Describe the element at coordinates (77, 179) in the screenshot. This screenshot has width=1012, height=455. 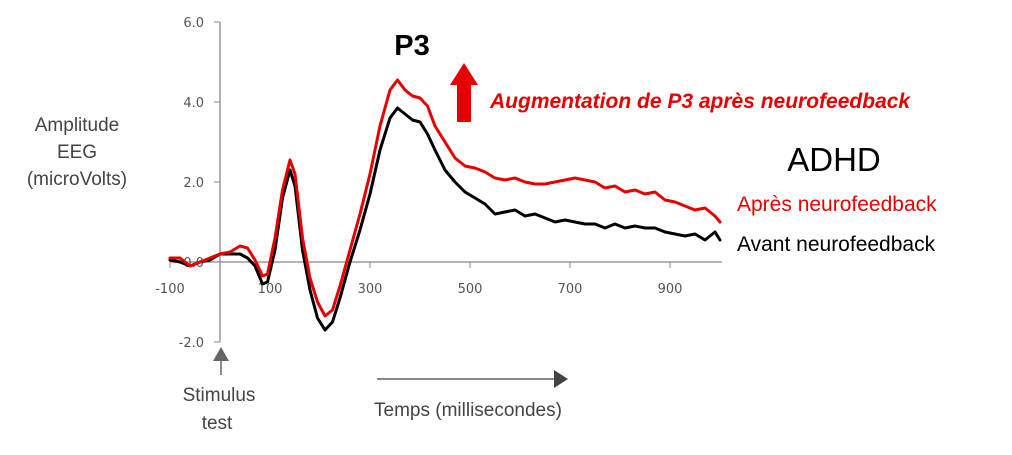
I see `y-axis-label-line: (microVolts)` at that location.